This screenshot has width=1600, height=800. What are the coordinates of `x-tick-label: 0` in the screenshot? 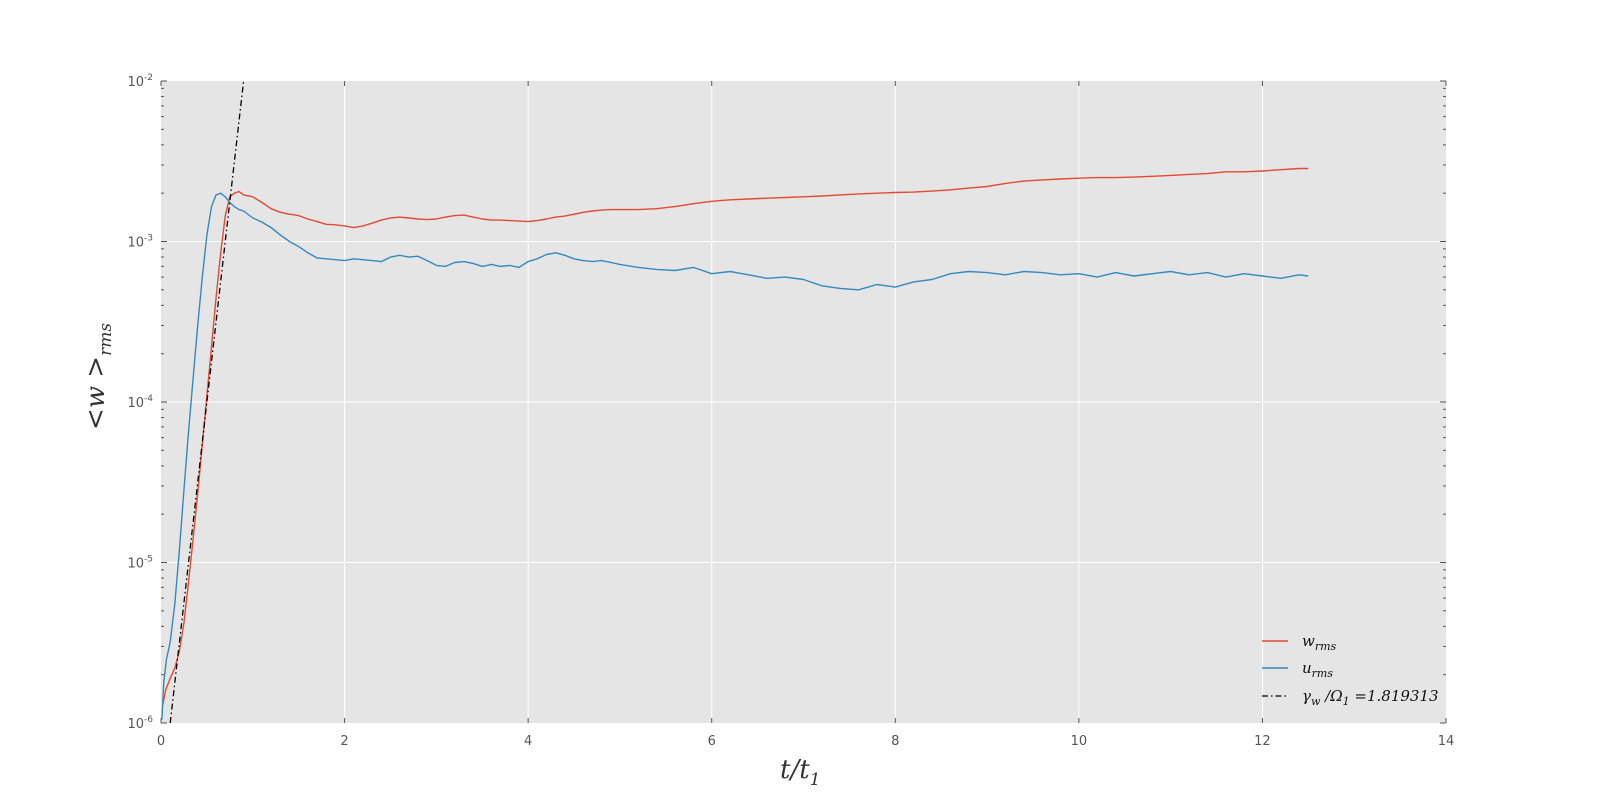 It's located at (161, 741).